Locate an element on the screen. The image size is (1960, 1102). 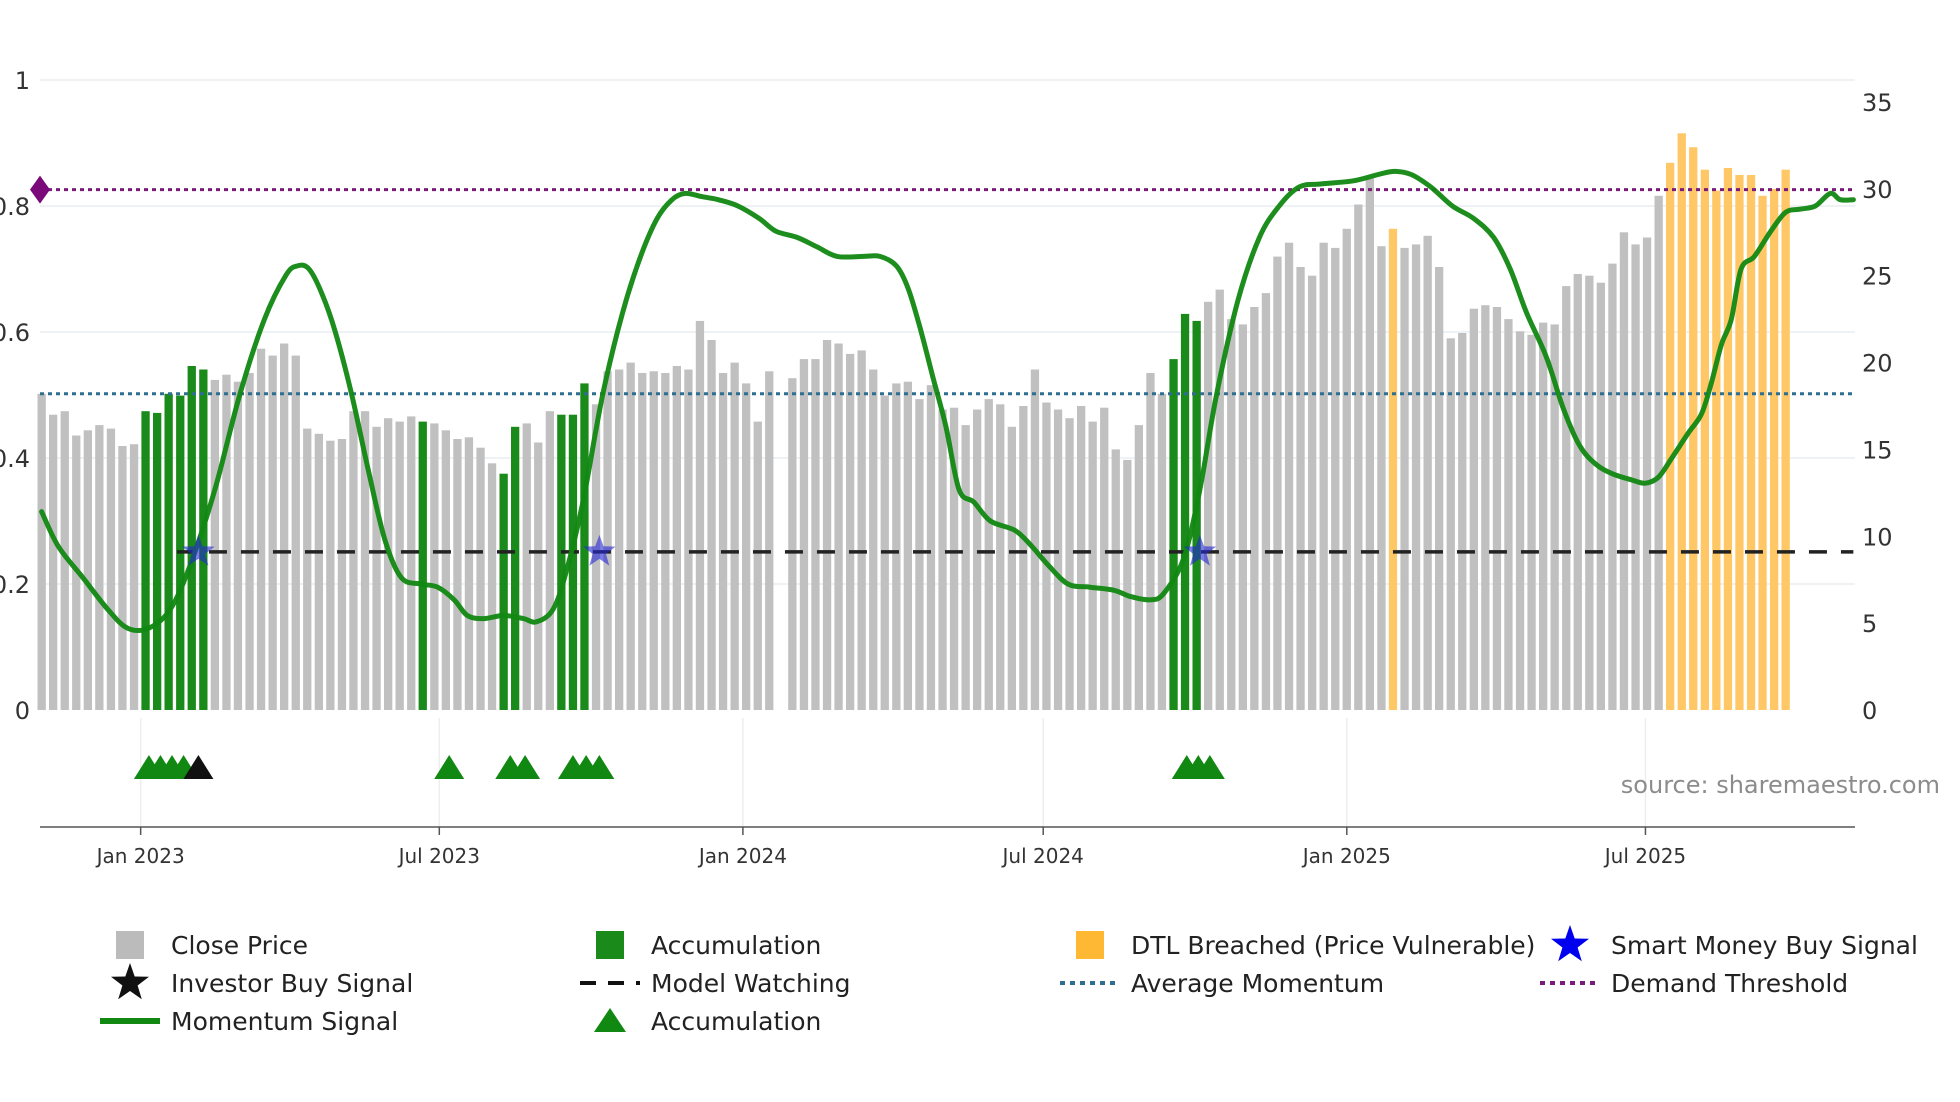
legend-item: Model Watching is located at coordinates (715, 983).